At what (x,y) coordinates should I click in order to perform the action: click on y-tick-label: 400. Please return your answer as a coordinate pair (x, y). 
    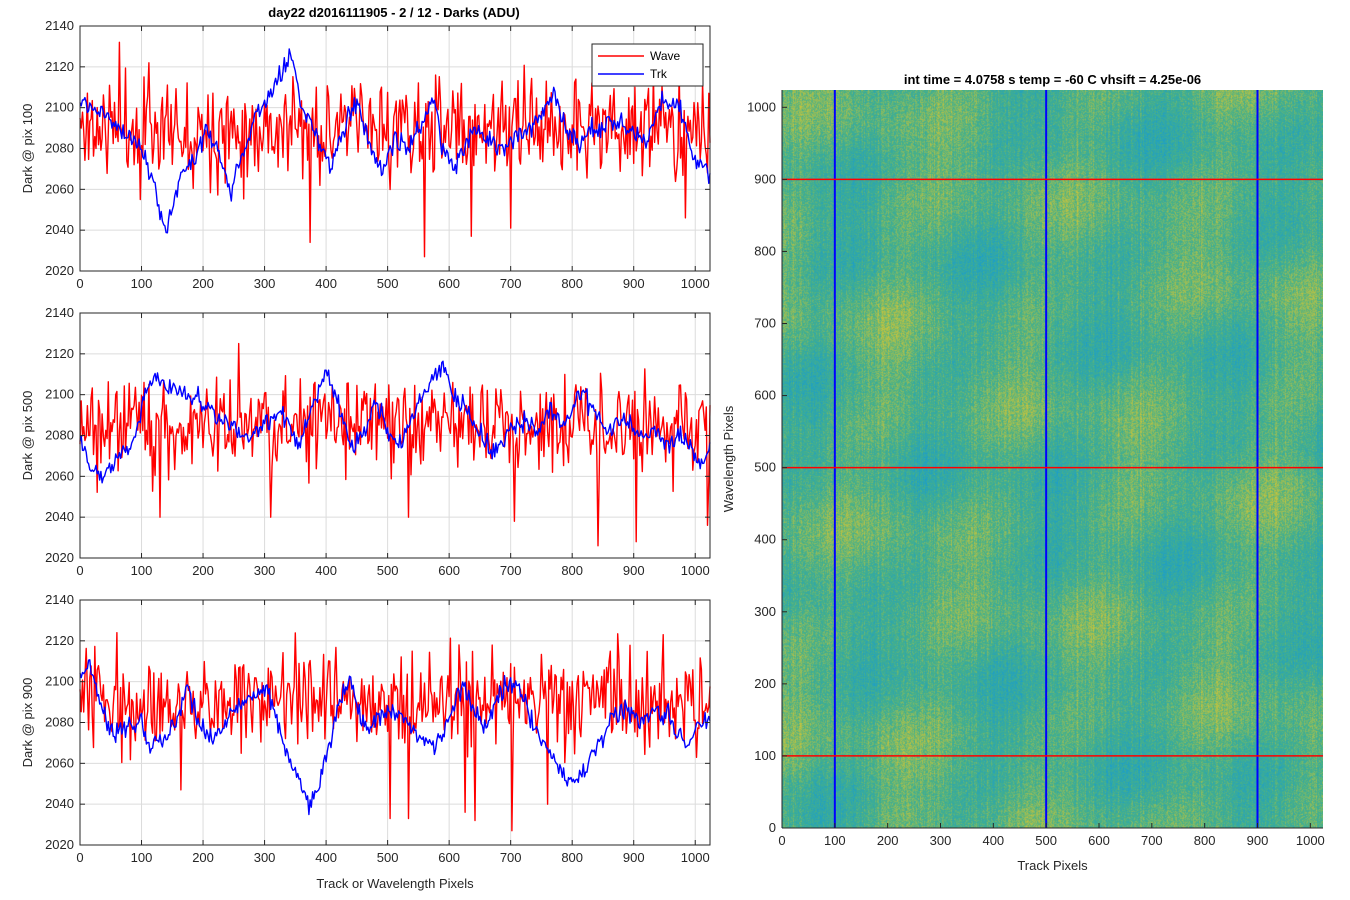
    Looking at the image, I should click on (765, 539).